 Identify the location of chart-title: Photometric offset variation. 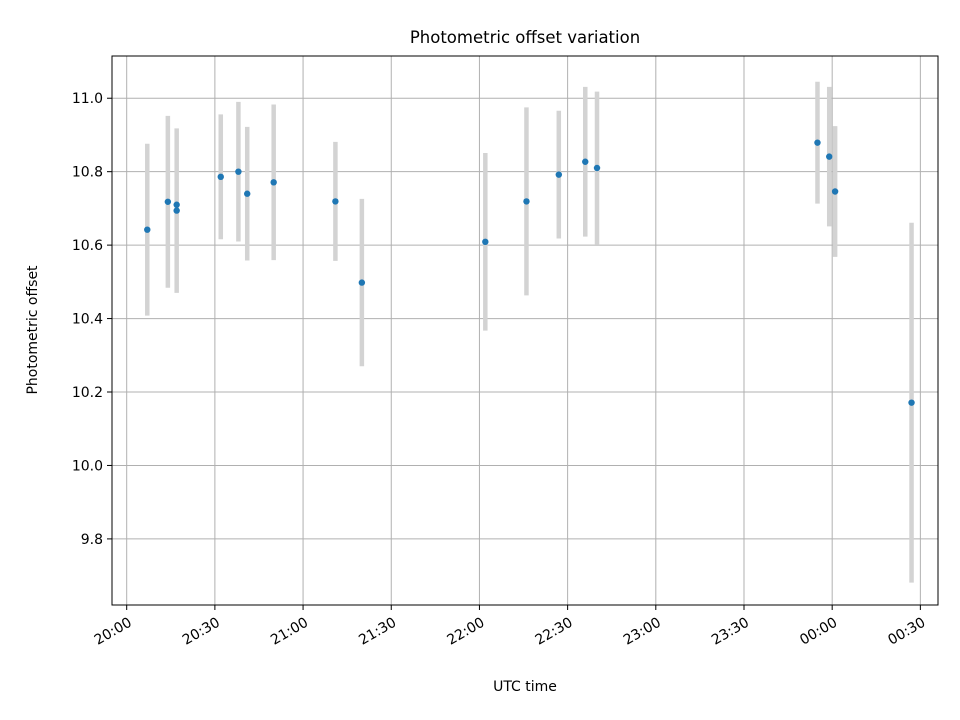
(525, 37).